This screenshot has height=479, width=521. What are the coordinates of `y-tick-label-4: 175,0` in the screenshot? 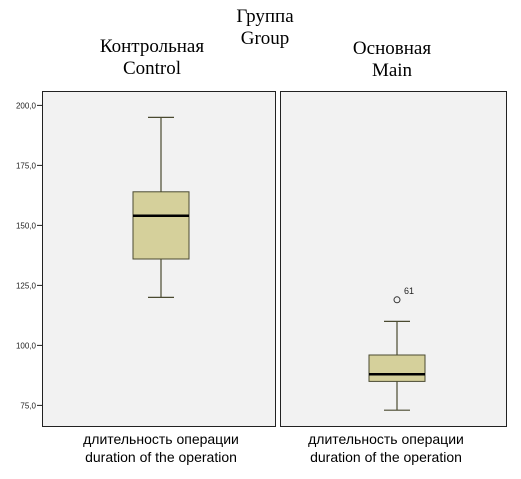 It's located at (26, 165).